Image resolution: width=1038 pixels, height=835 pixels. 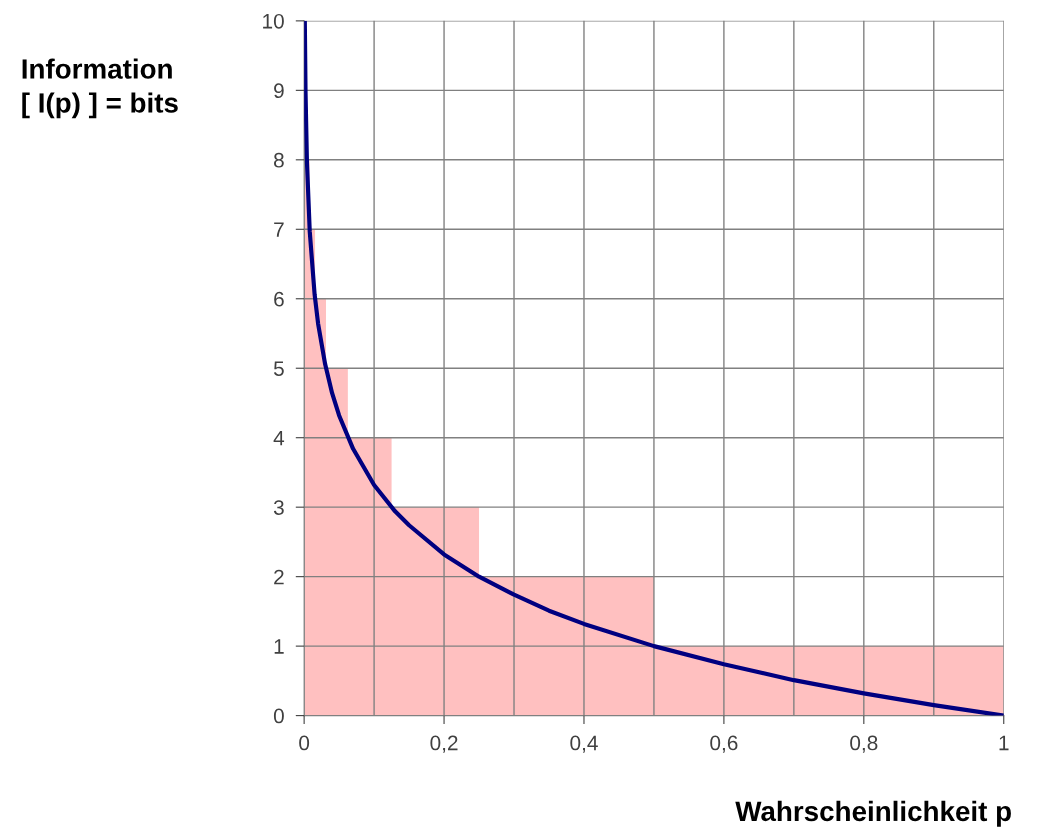 I want to click on y-tick-label: 5, so click(x=278, y=368).